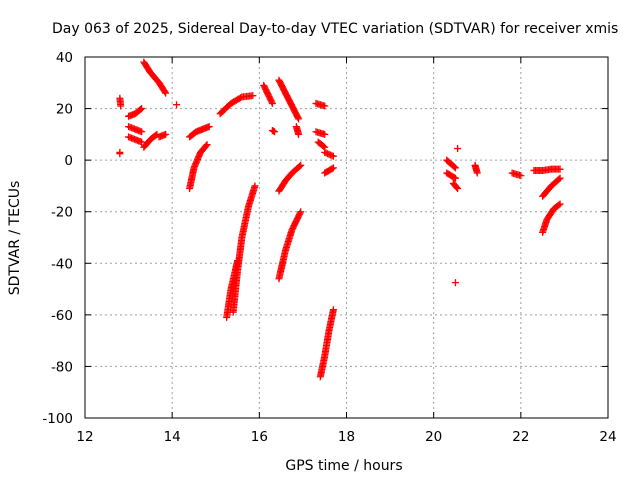  What do you see at coordinates (62, 367) in the screenshot?
I see `y-tick-label: -80` at bounding box center [62, 367].